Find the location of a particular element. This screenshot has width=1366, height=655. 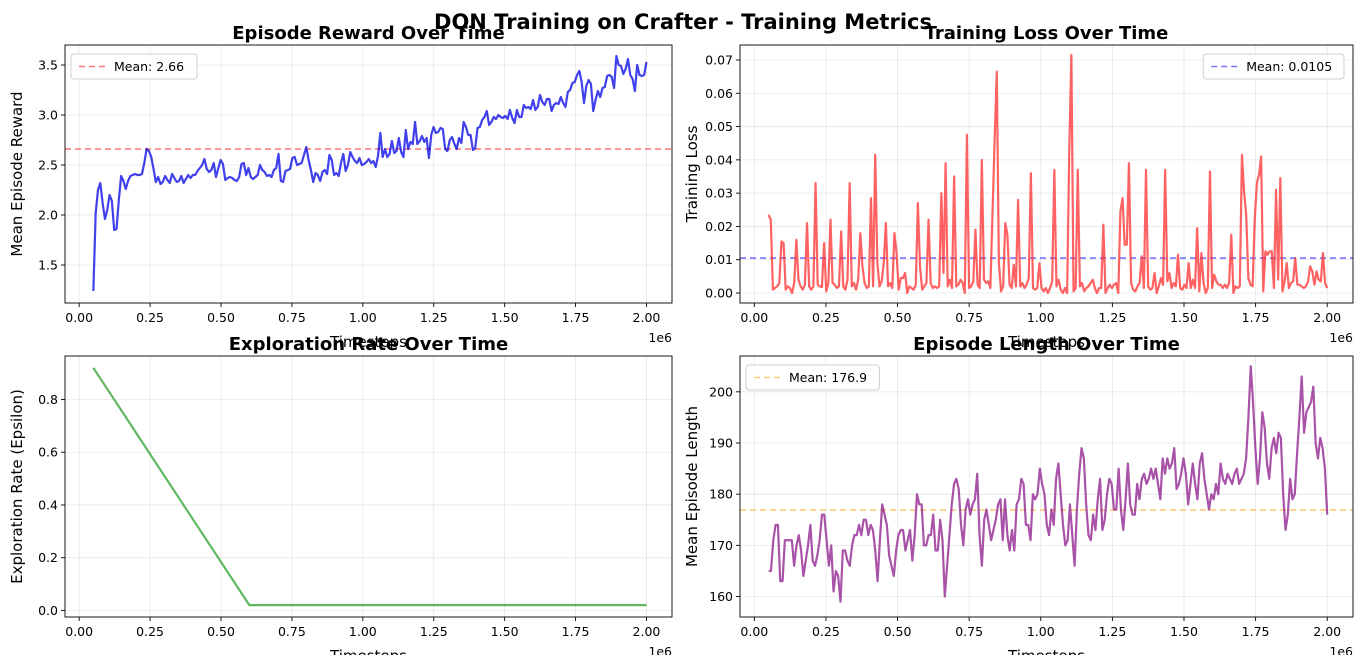

y-tick-label: 1.5 is located at coordinates (48, 265).